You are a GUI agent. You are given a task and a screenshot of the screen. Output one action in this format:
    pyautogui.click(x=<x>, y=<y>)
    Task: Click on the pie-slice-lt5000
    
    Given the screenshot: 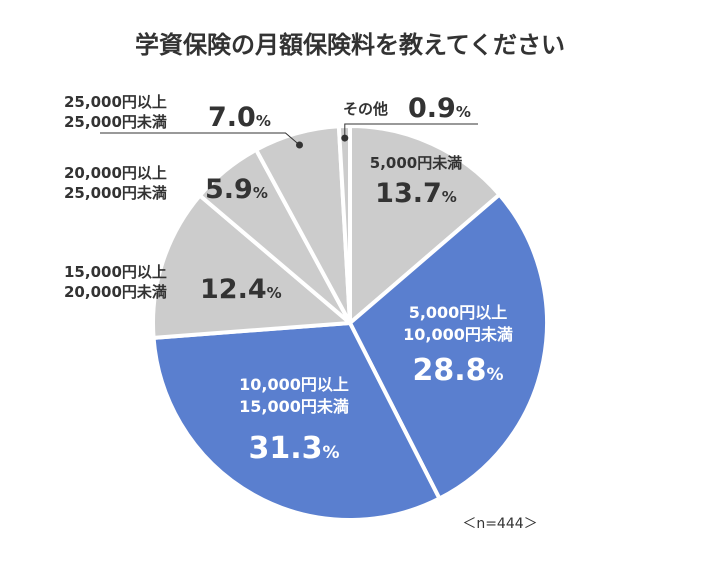 What is the action you would take?
    pyautogui.click(x=425, y=224)
    